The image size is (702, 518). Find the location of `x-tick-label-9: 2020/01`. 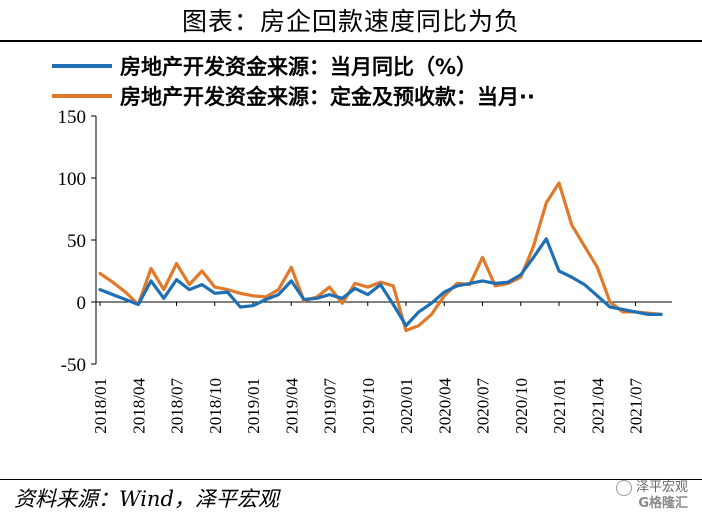

x-tick-label-9: 2020/01 is located at coordinates (406, 406).